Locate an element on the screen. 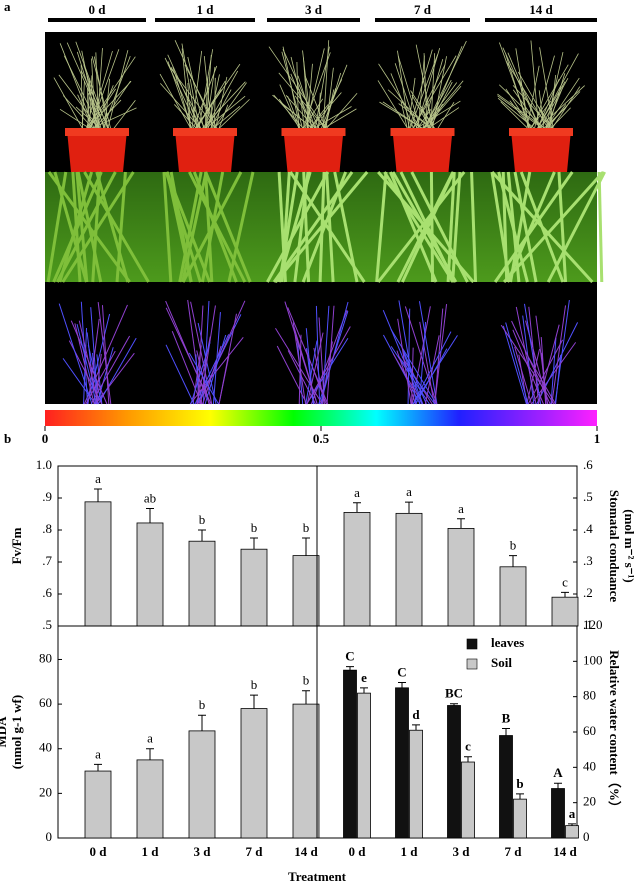 The width and height of the screenshot is (643, 895). y-tick-label: .8 is located at coordinates (47, 528).